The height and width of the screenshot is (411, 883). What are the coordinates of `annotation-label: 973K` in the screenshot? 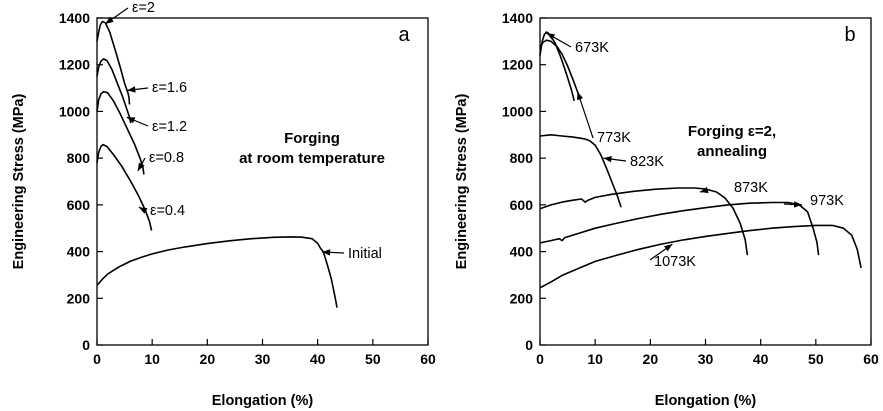 It's located at (827, 201).